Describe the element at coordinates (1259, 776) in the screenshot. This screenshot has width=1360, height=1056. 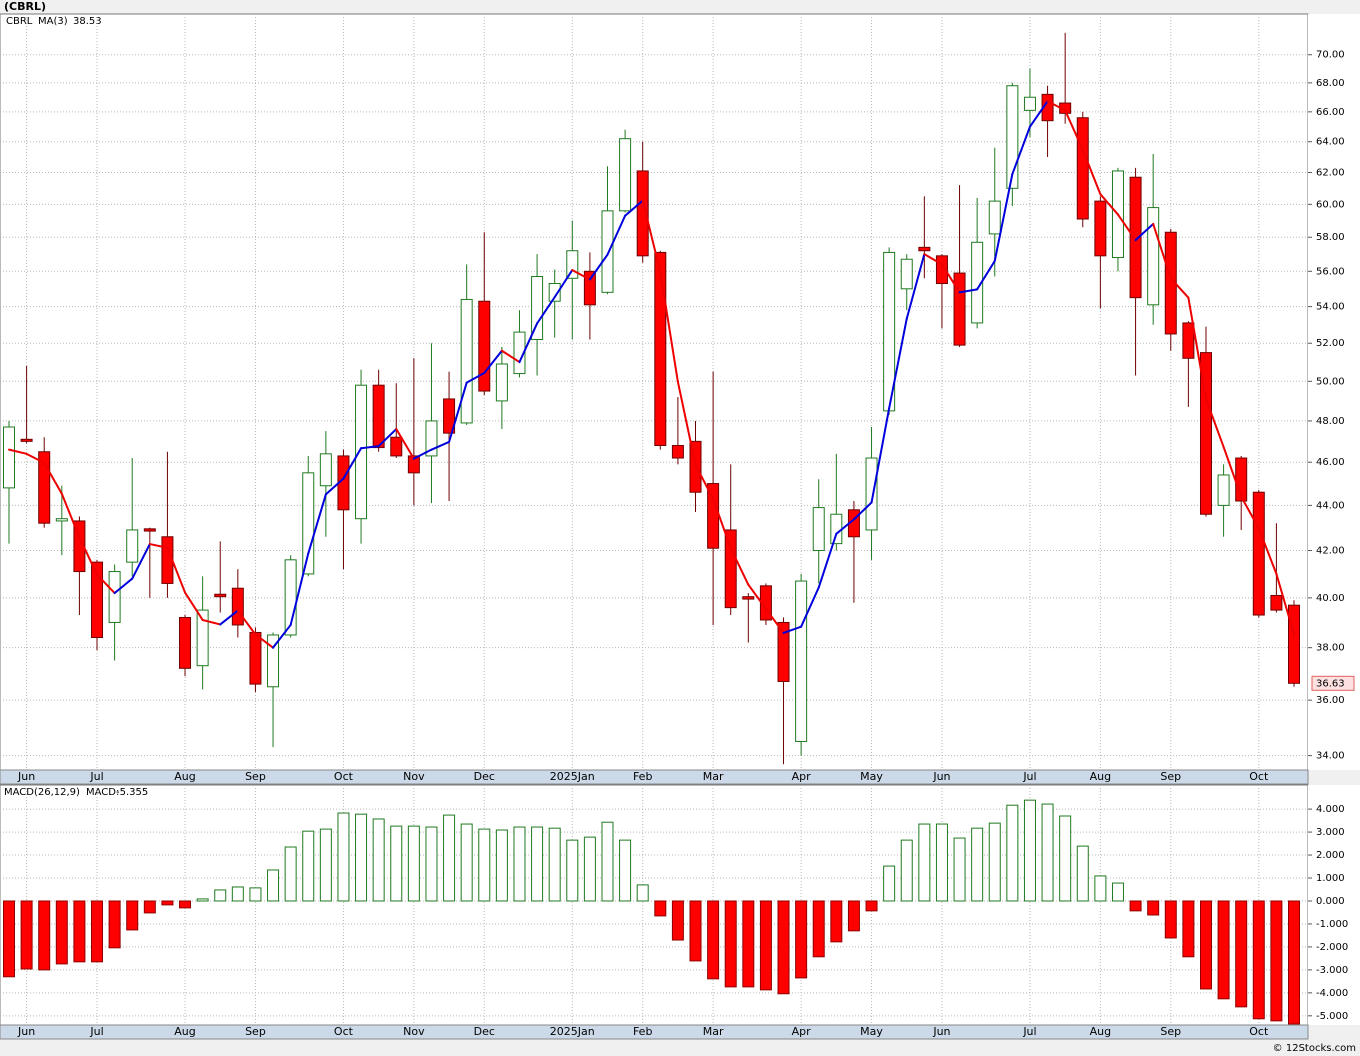
I see `x-tick-label: Oct` at that location.